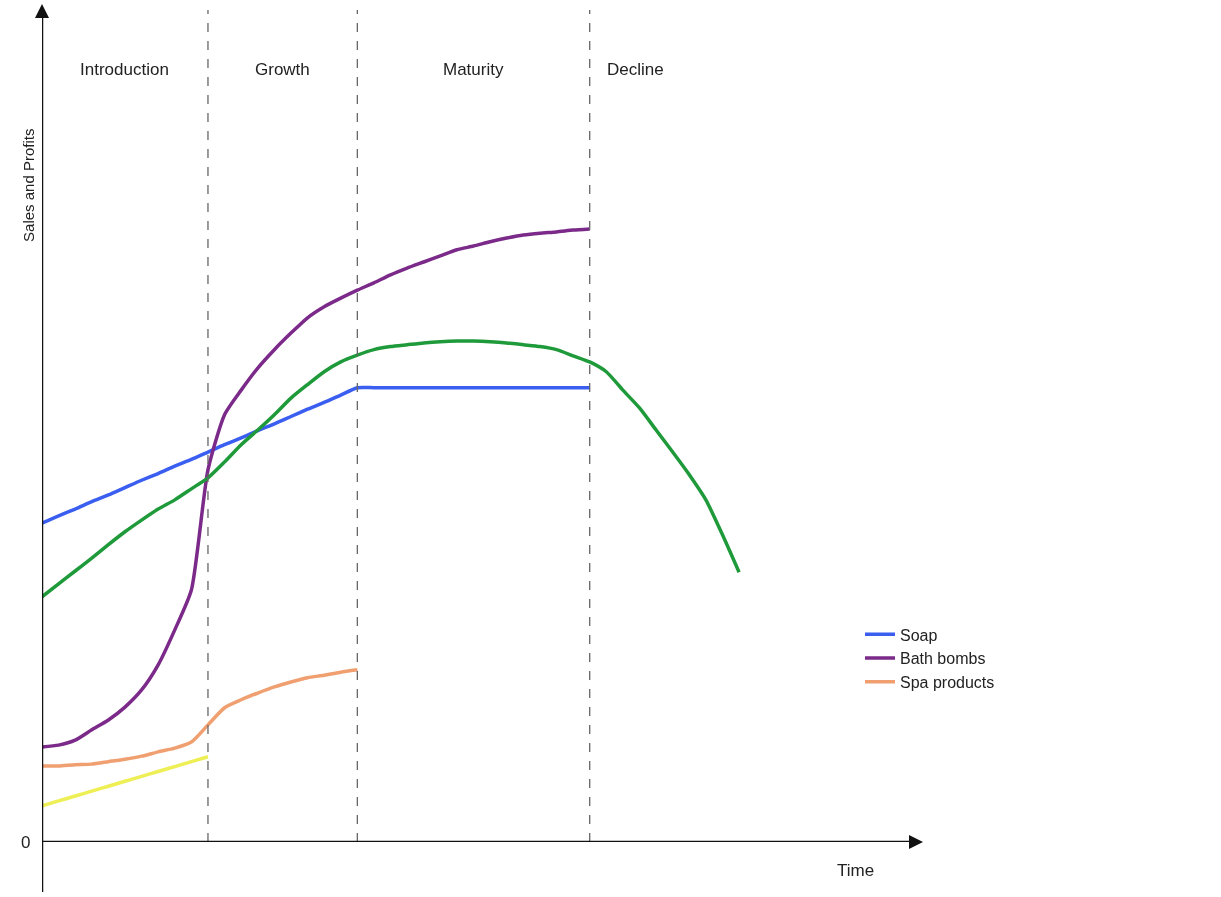 The height and width of the screenshot is (897, 1221). What do you see at coordinates (26, 842) in the screenshot?
I see `text: 0` at bounding box center [26, 842].